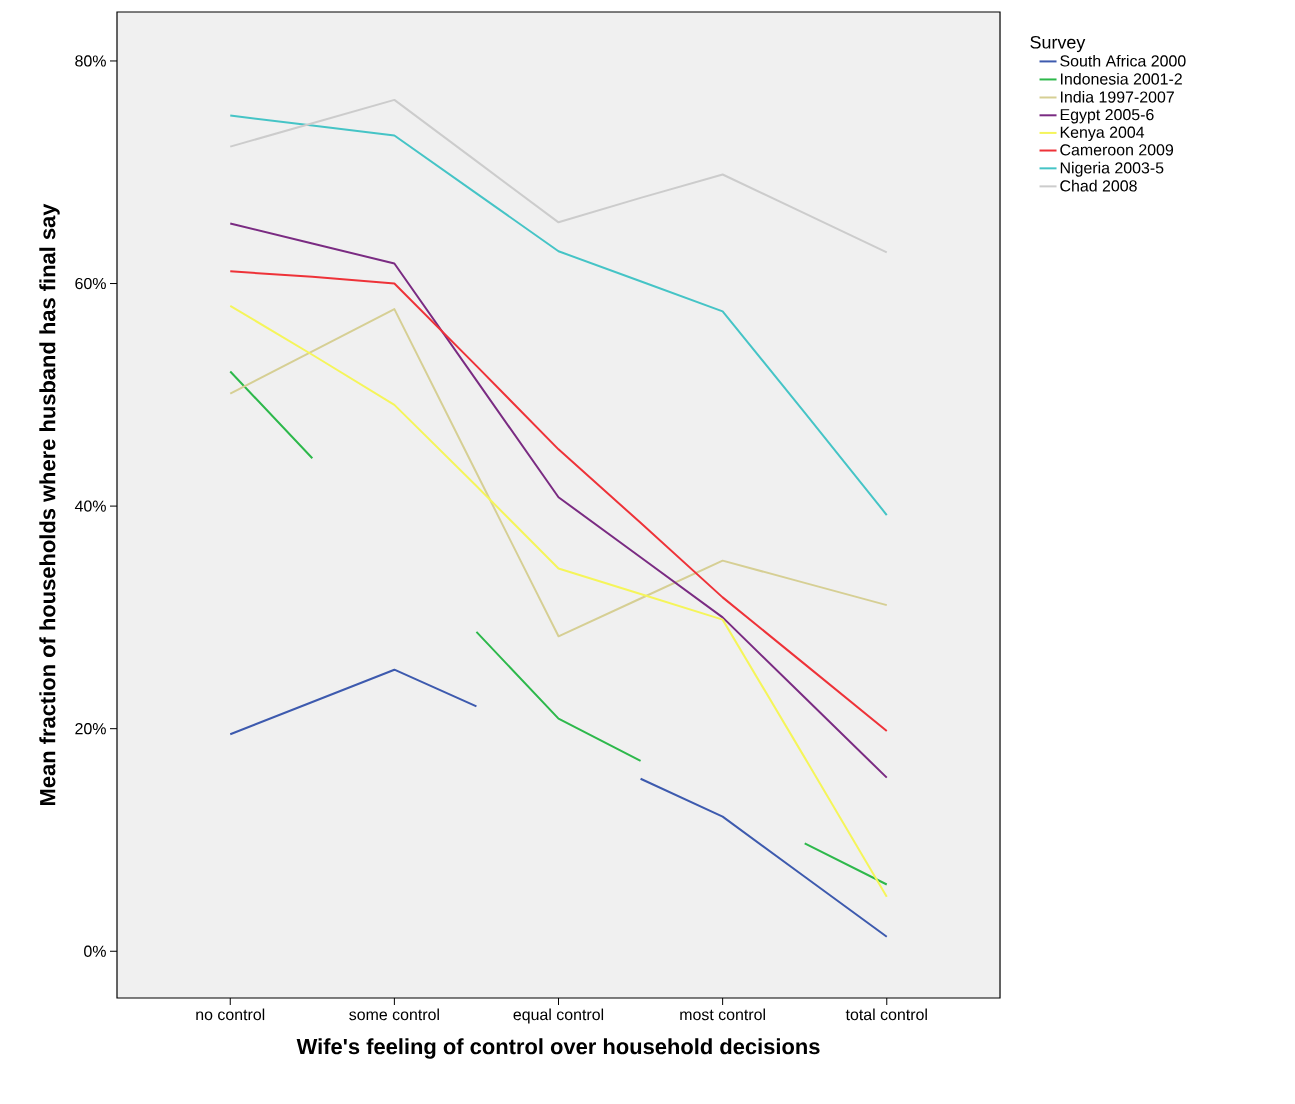 Image resolution: width=1295 pixels, height=1104 pixels. Describe the element at coordinates (558, 1048) in the screenshot. I see `x-axis-title: Wife's feeling of control over household decisions` at that location.